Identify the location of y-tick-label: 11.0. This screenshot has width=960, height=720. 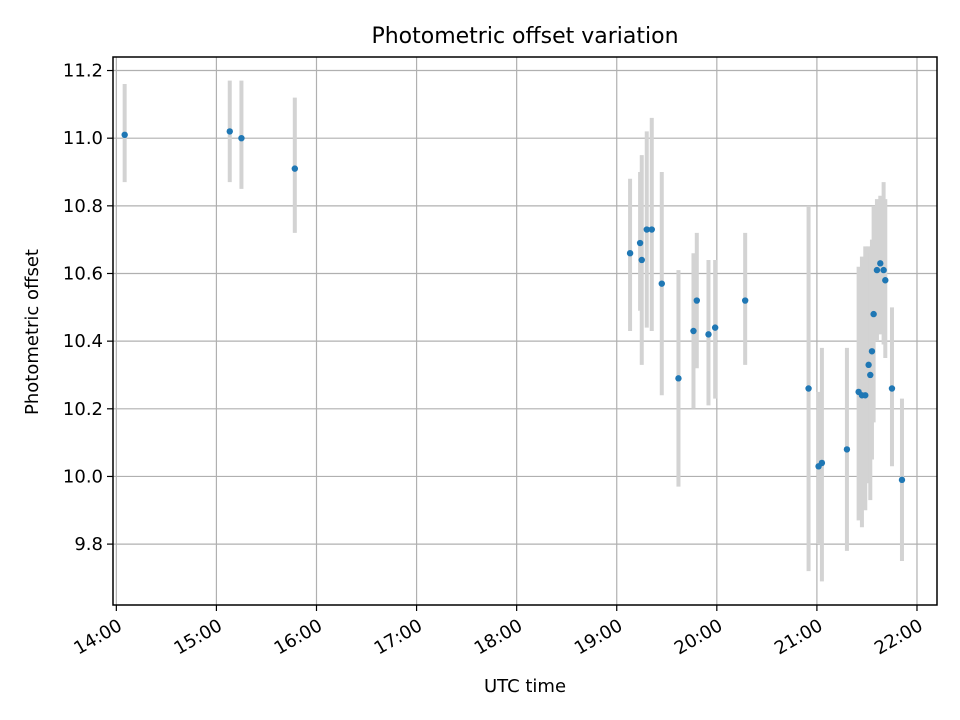
(83, 138).